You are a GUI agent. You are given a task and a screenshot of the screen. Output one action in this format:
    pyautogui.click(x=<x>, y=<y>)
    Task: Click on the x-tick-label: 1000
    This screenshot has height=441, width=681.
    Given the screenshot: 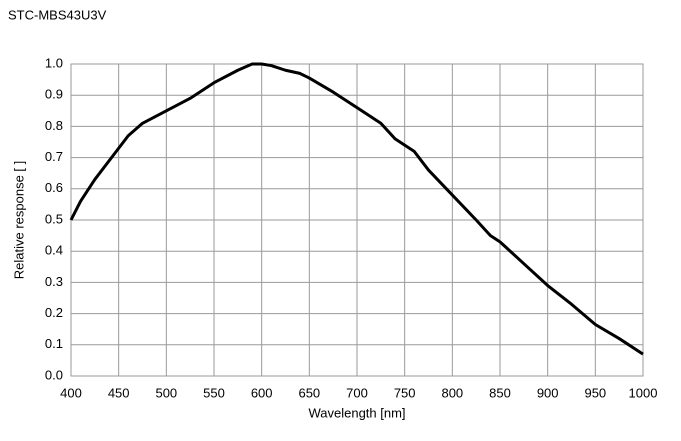 What is the action you would take?
    pyautogui.click(x=643, y=392)
    